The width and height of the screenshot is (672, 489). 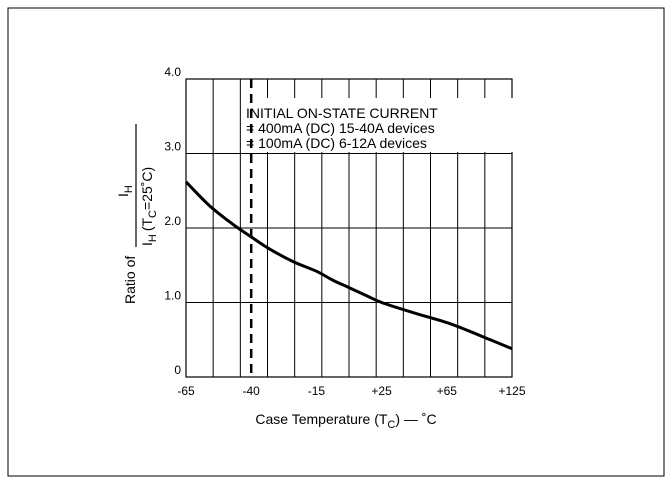 What do you see at coordinates (351, 391) in the screenshot?
I see `x-tick-labels: -65 -40 -15 +25 +65 +125` at bounding box center [351, 391].